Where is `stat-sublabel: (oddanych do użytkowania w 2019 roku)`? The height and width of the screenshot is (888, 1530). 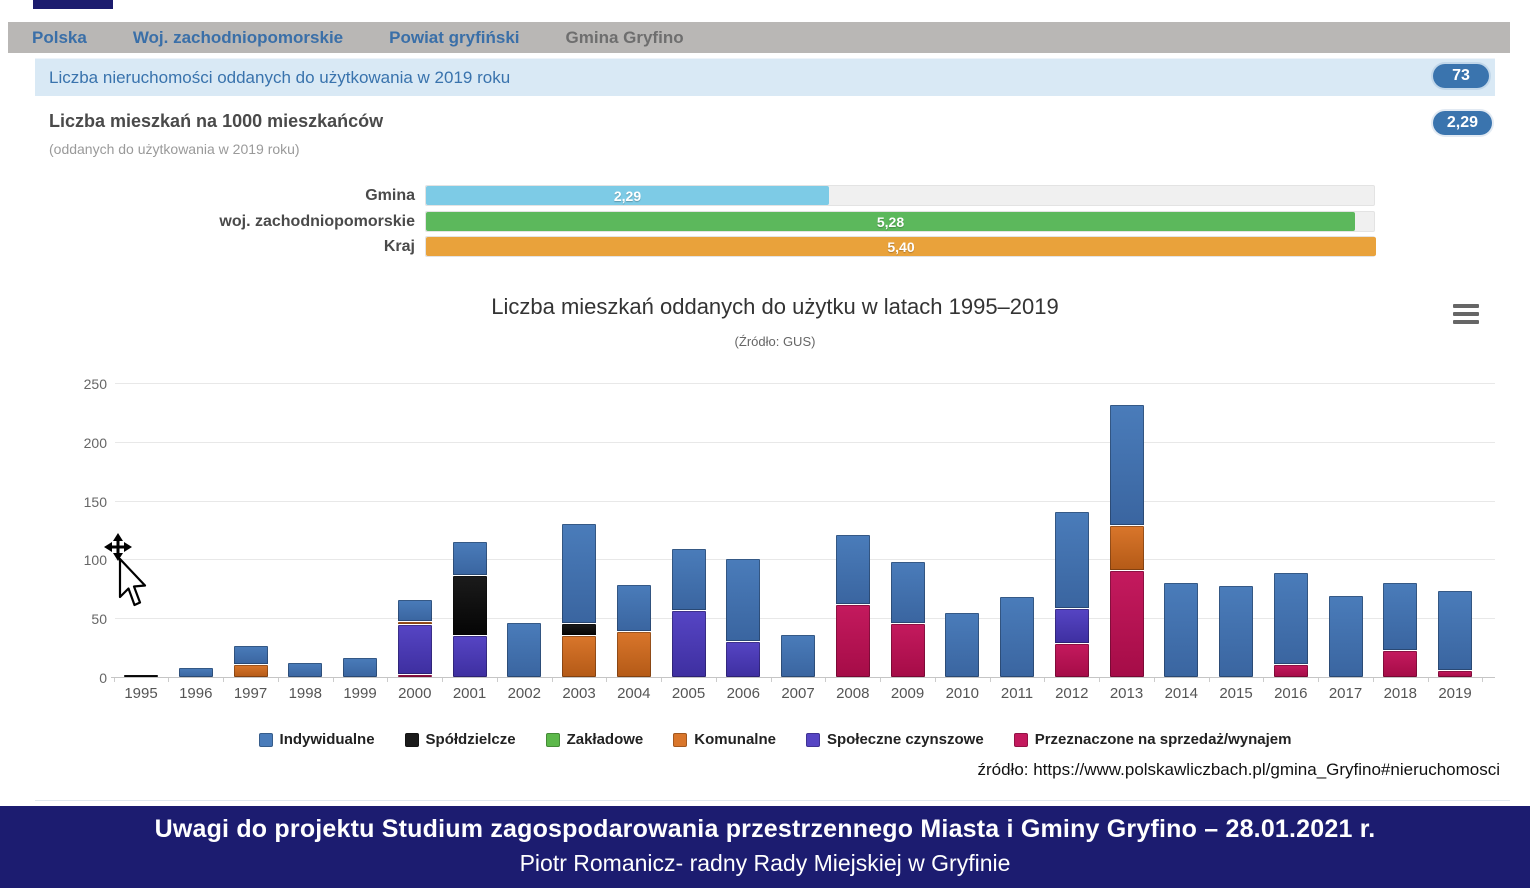 stat-sublabel: (oddanych do użytkowania w 2019 roku) is located at coordinates (174, 149).